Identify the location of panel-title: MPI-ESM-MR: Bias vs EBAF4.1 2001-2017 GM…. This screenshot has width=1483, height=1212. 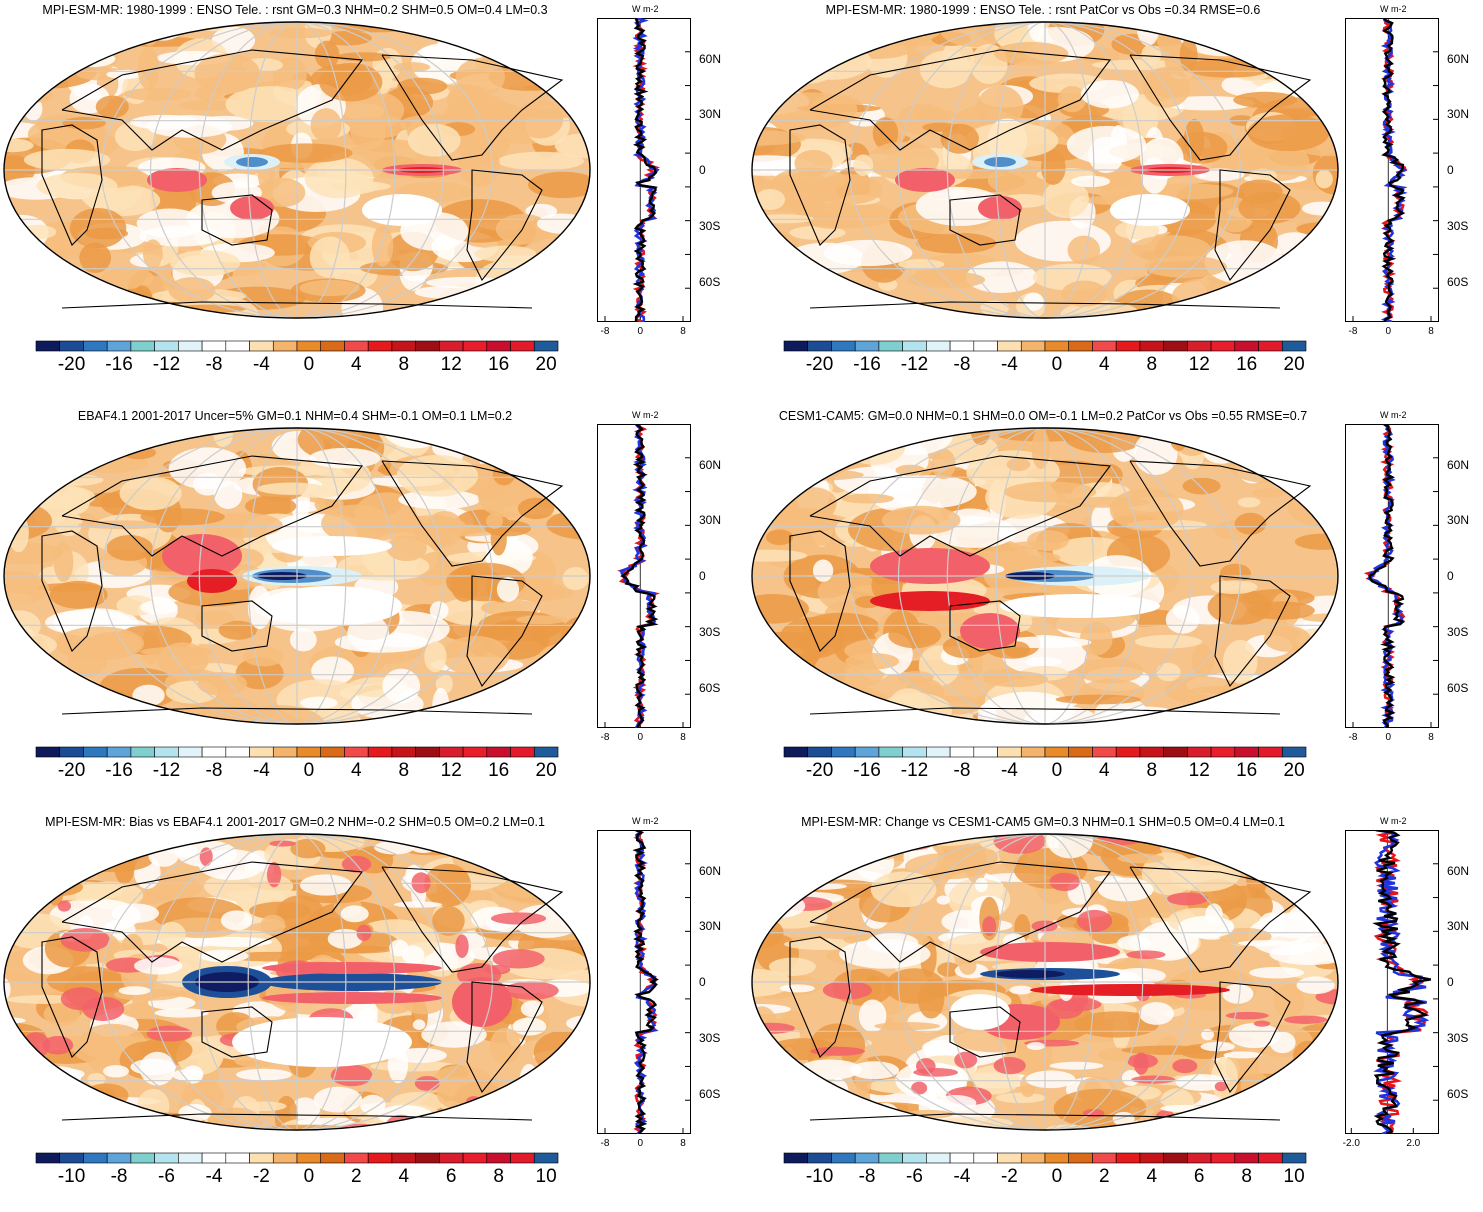
(295, 822).